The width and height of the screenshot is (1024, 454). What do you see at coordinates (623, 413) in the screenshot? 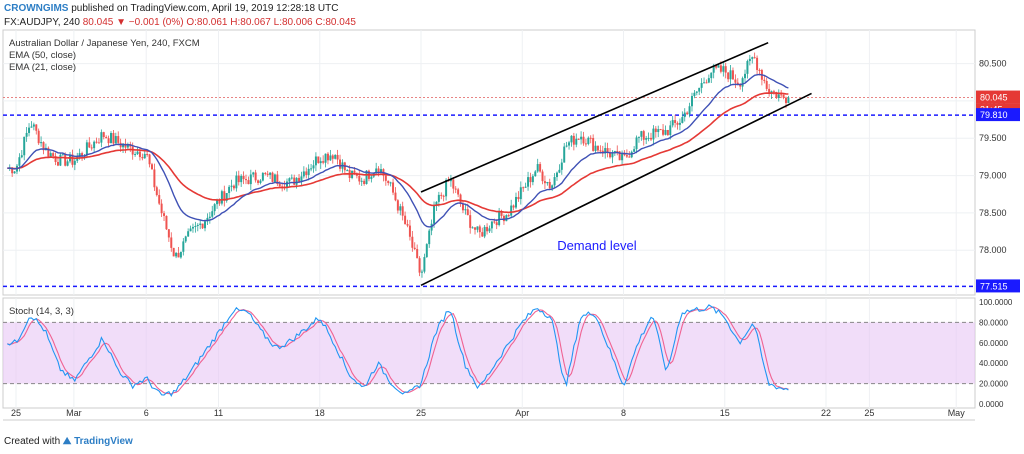
I see `x-tick-label: 8` at bounding box center [623, 413].